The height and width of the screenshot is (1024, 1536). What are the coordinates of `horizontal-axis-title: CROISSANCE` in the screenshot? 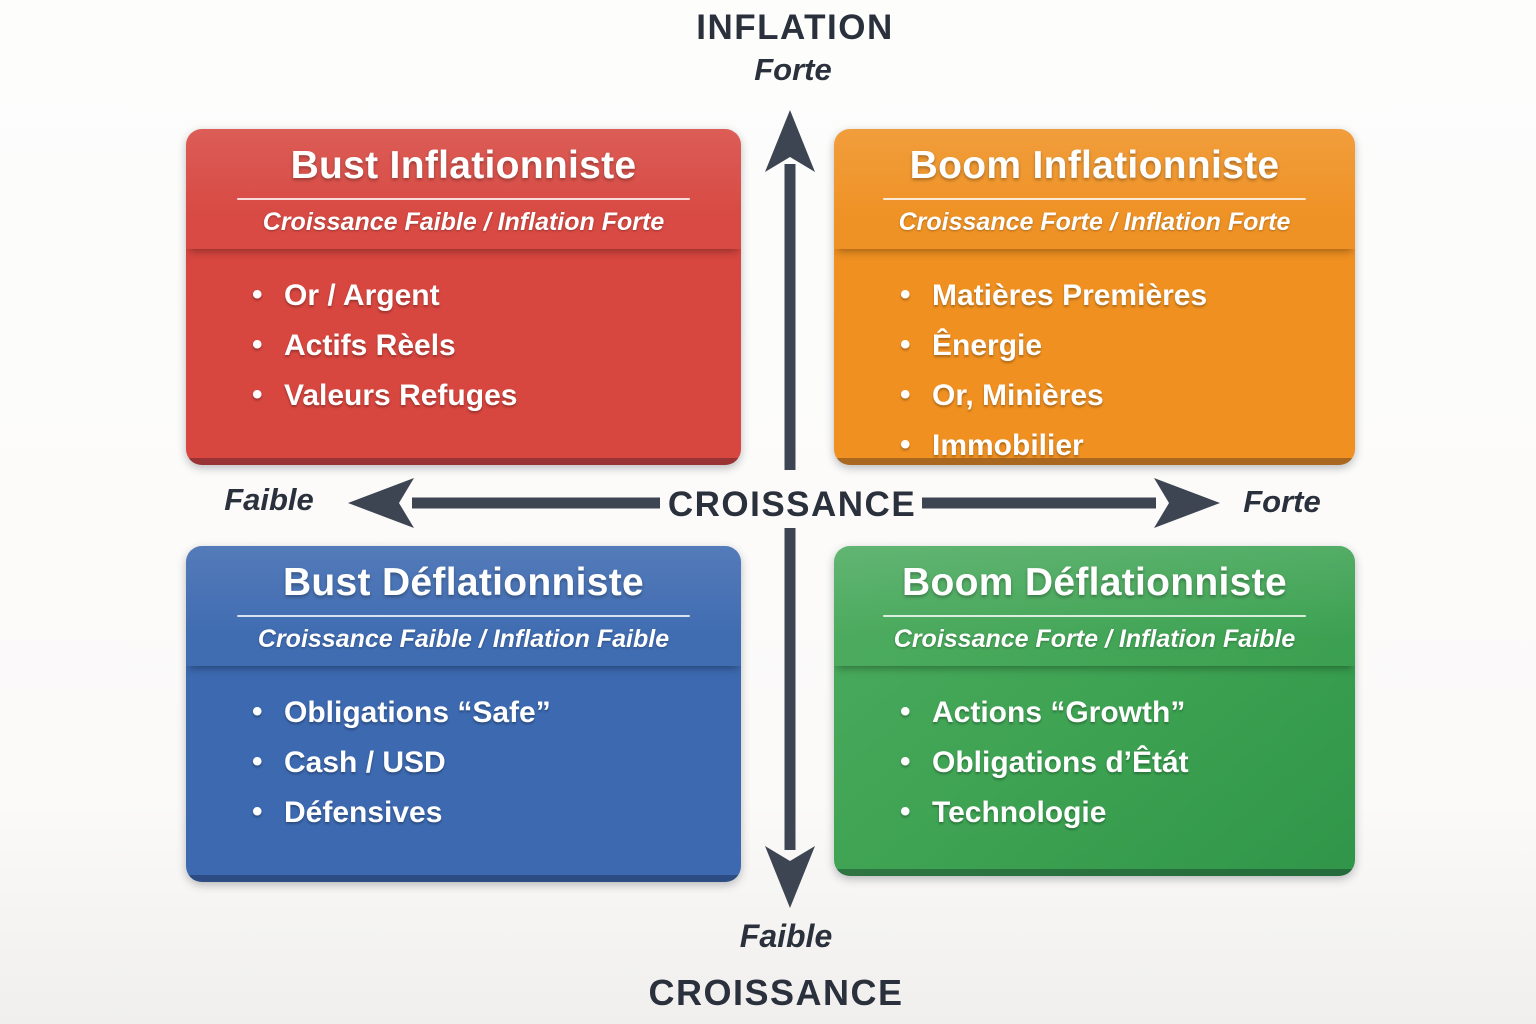 It's located at (792, 504).